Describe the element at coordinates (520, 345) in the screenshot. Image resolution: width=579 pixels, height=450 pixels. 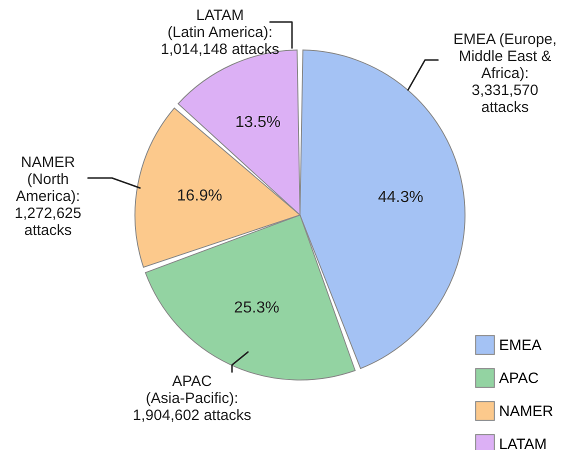
I see `legend-label: EMEA` at that location.